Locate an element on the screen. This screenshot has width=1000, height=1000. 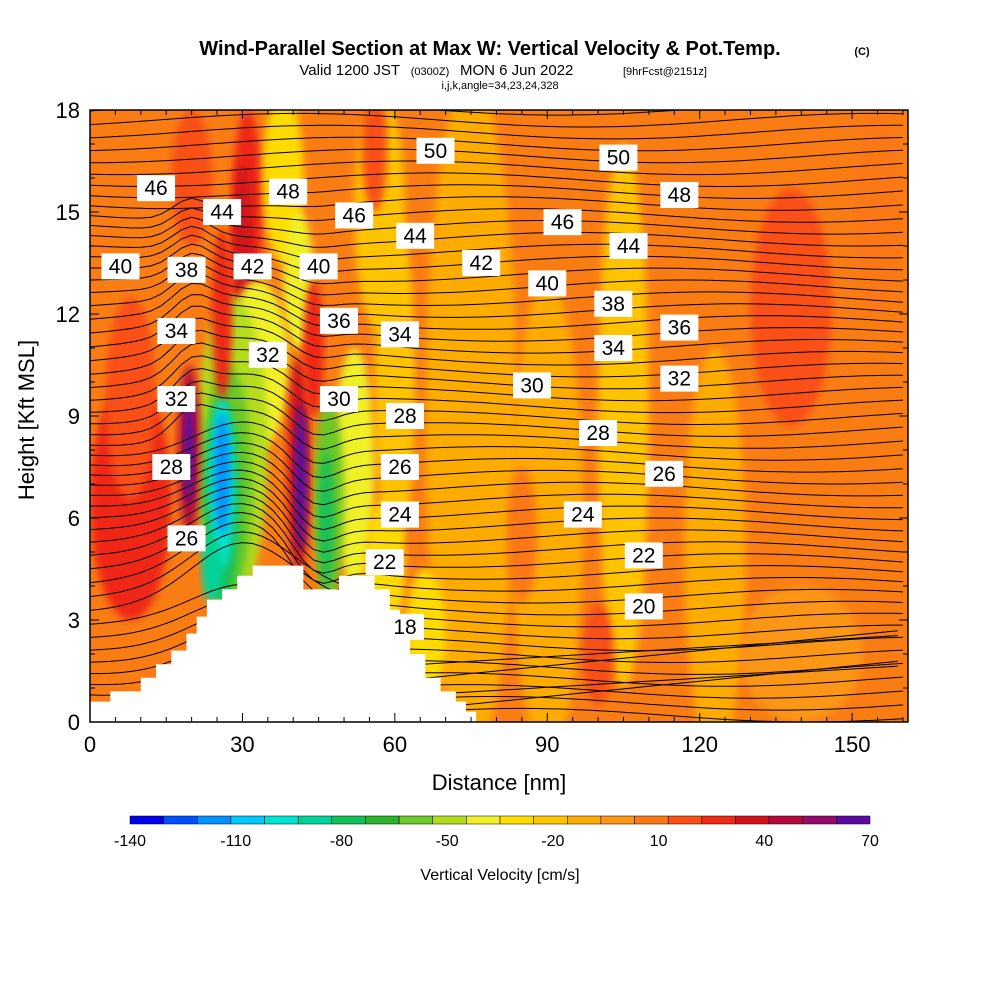
subtitle-forecast: [9hrFcst@2151z] is located at coordinates (665, 72).